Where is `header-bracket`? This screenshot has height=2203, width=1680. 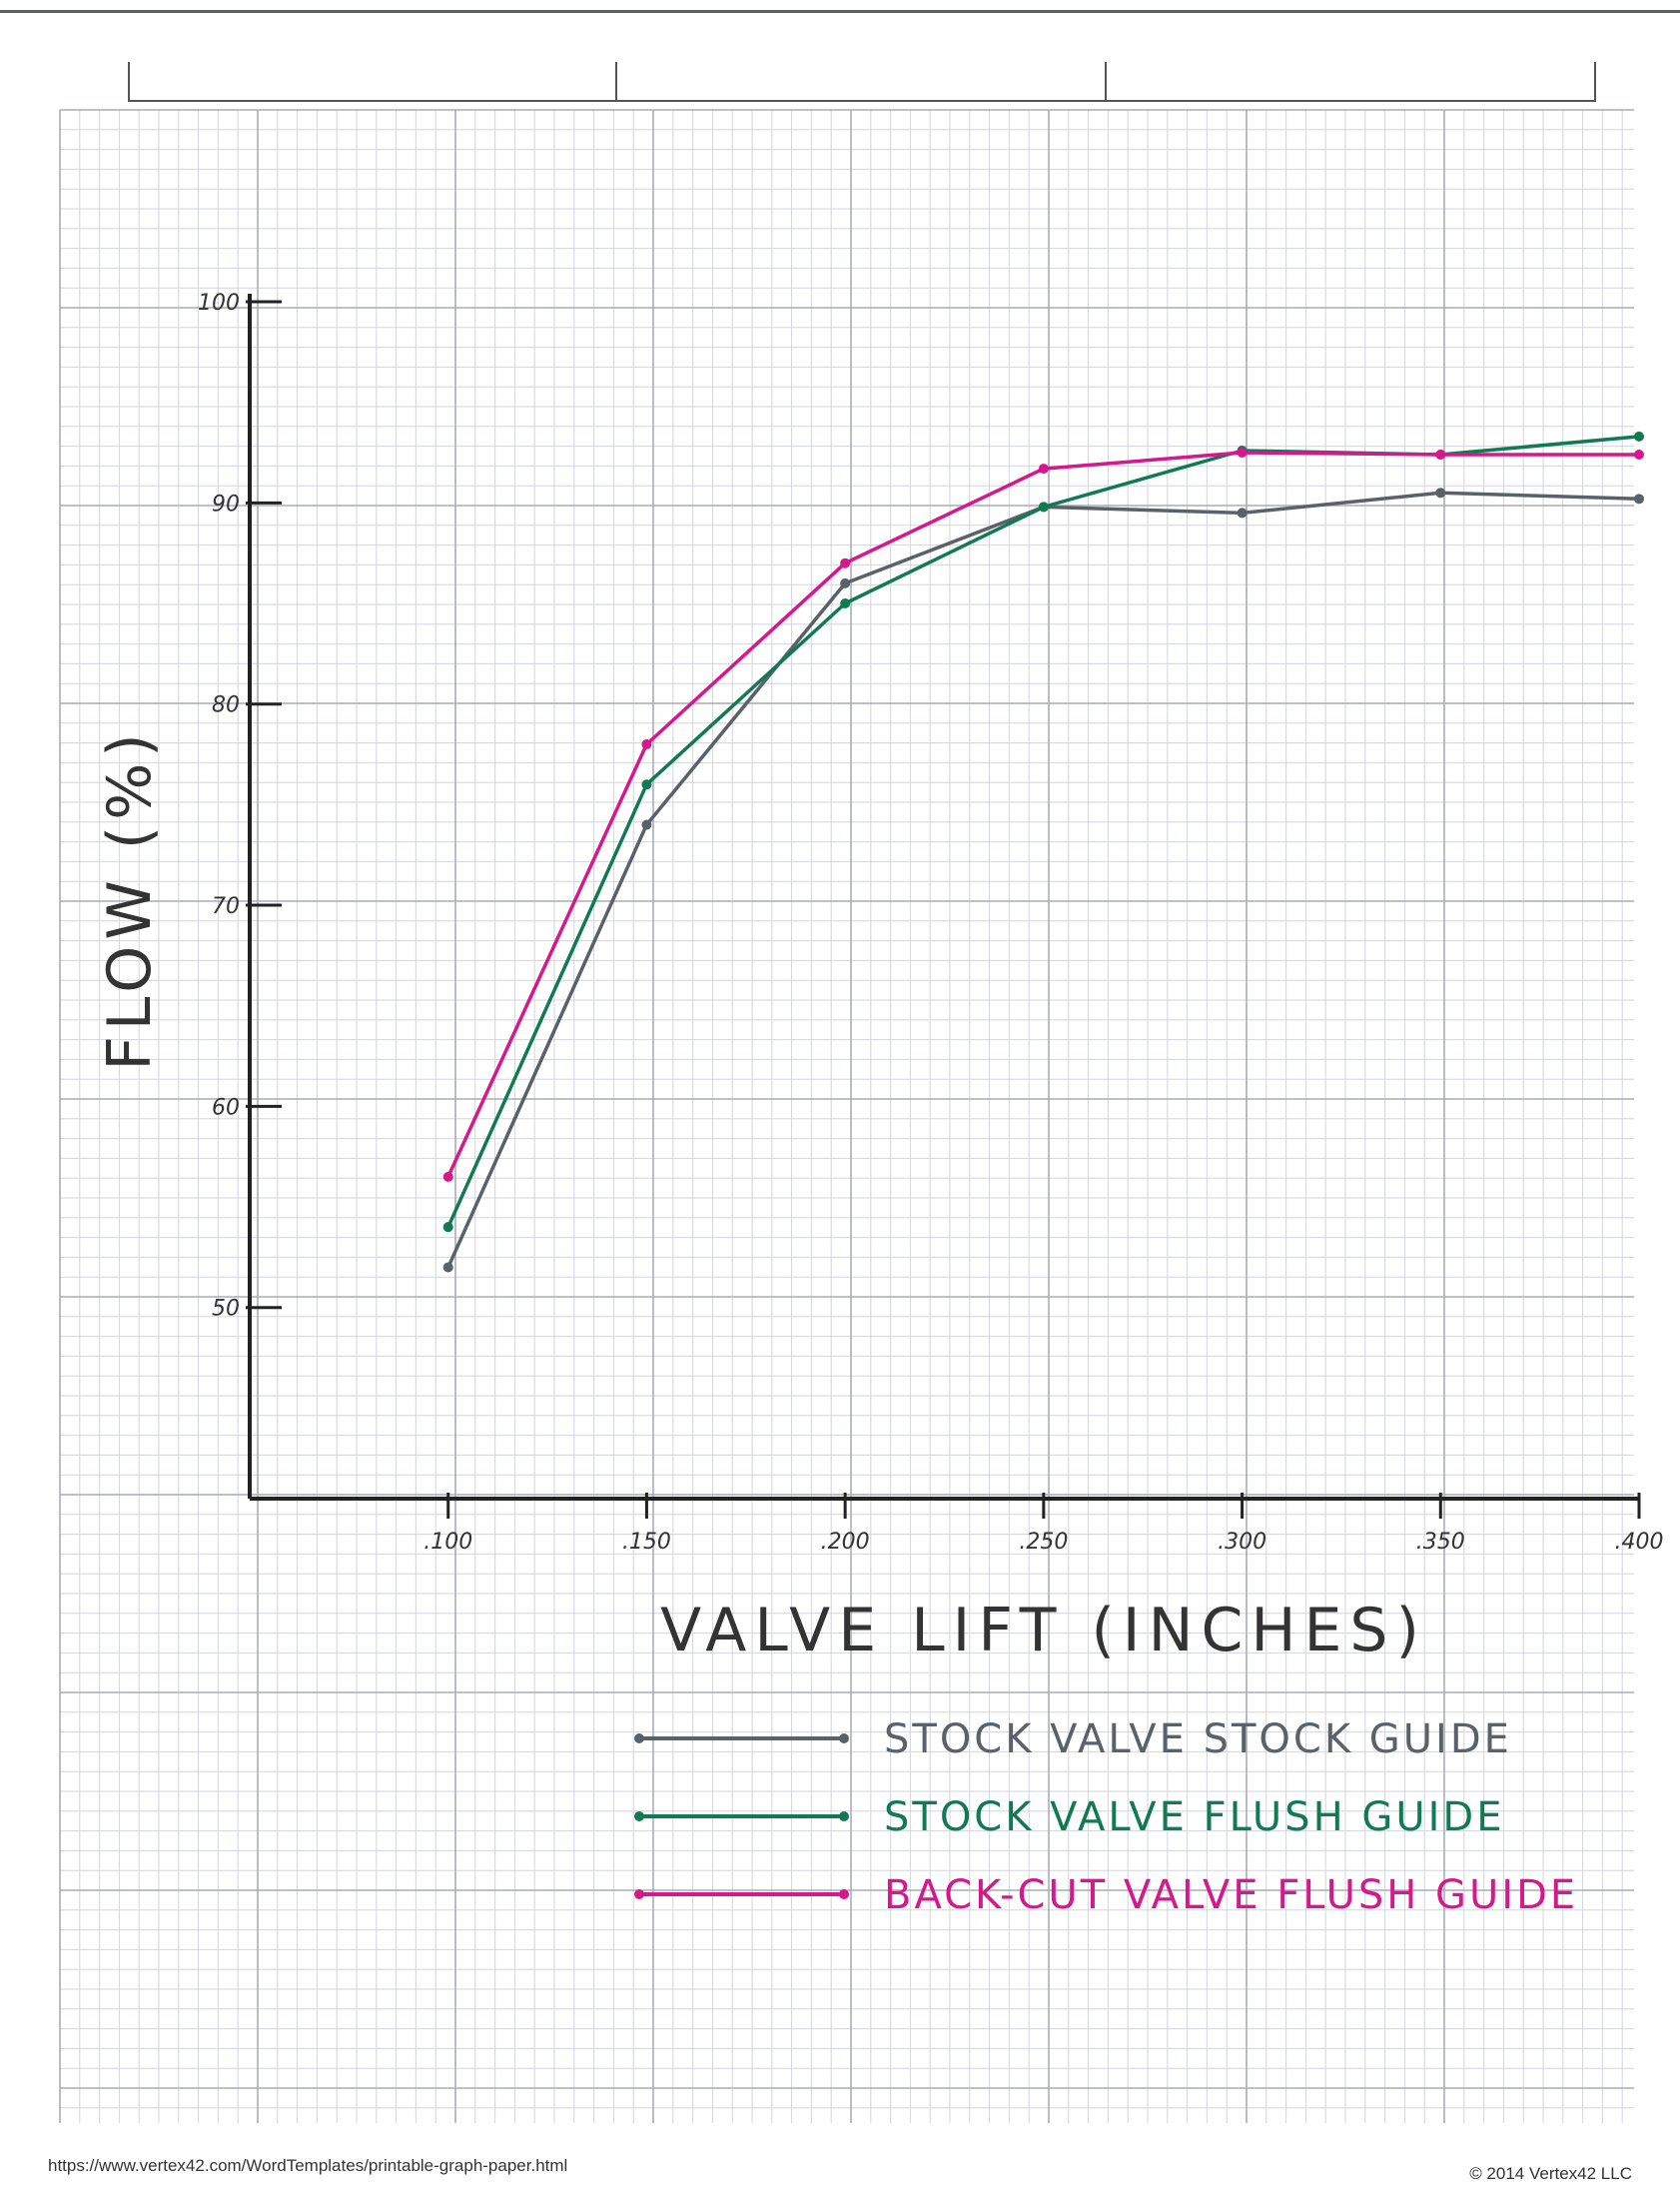
header-bracket is located at coordinates (862, 82).